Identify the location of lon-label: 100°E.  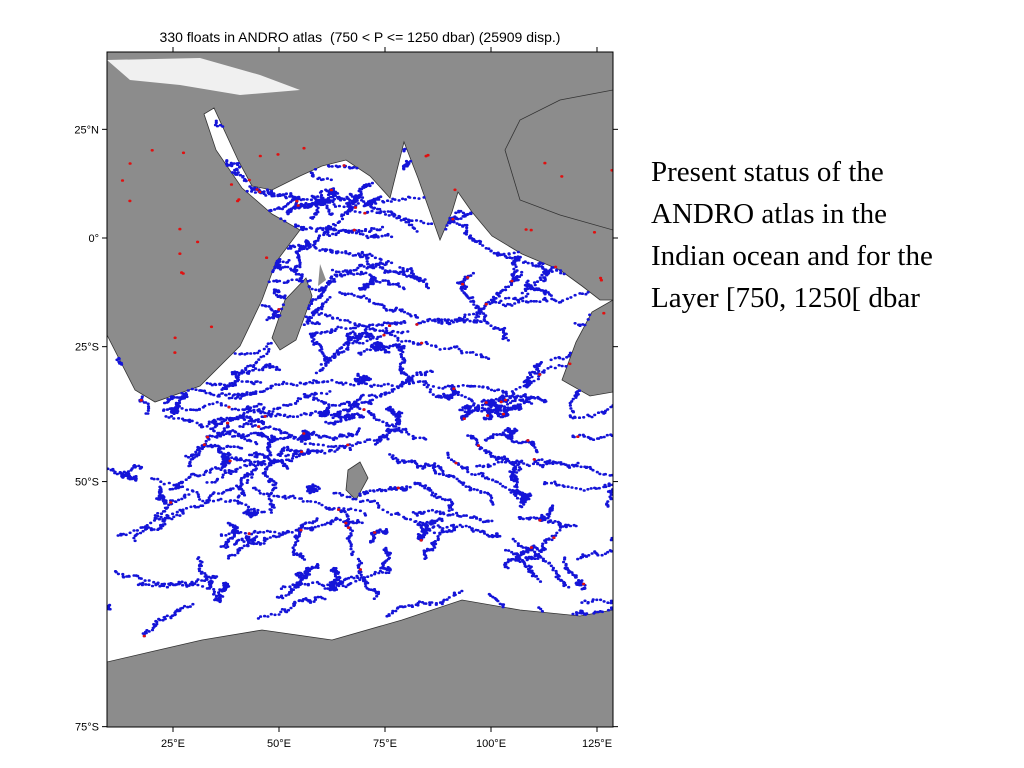
(491, 744).